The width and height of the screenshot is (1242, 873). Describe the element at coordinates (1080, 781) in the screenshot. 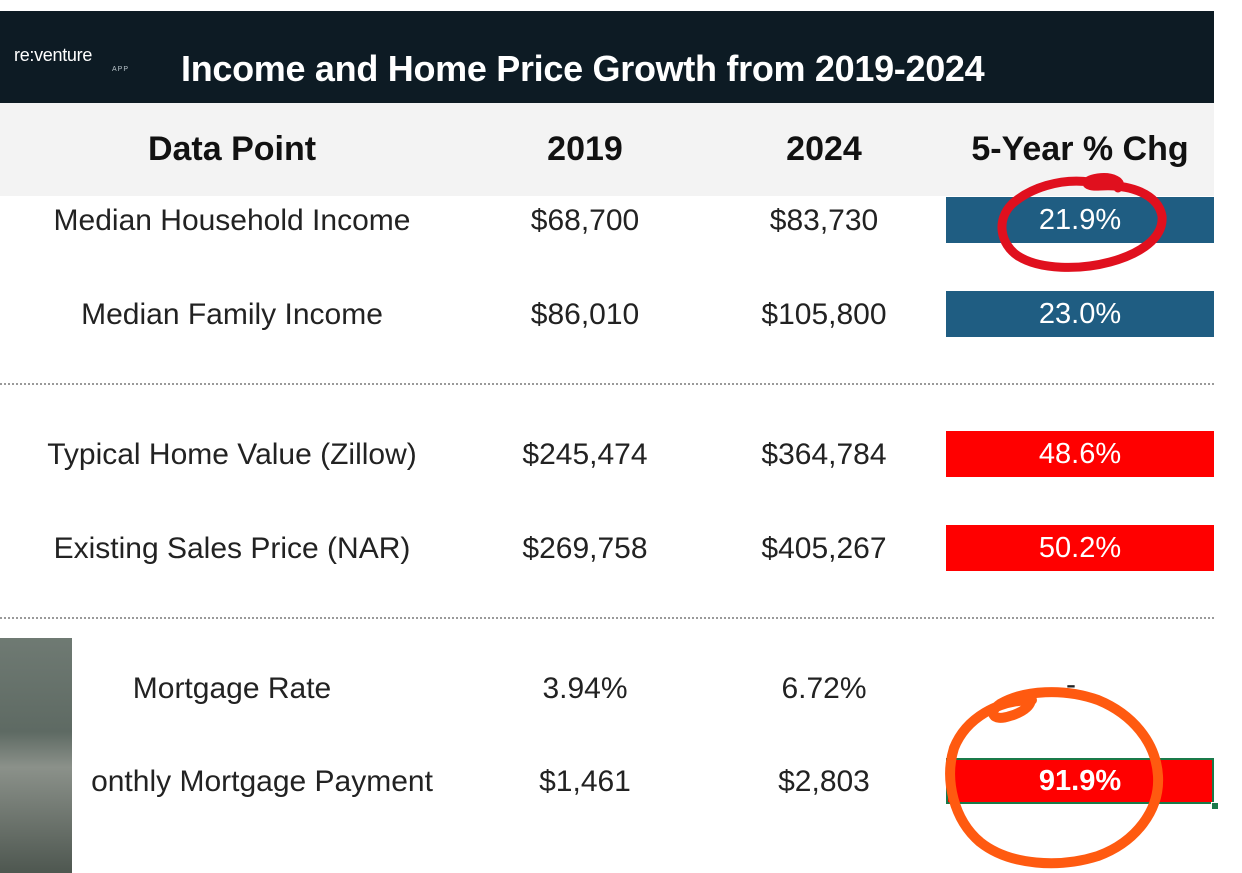

I see `row-change-cell-selected: 91.9%` at that location.